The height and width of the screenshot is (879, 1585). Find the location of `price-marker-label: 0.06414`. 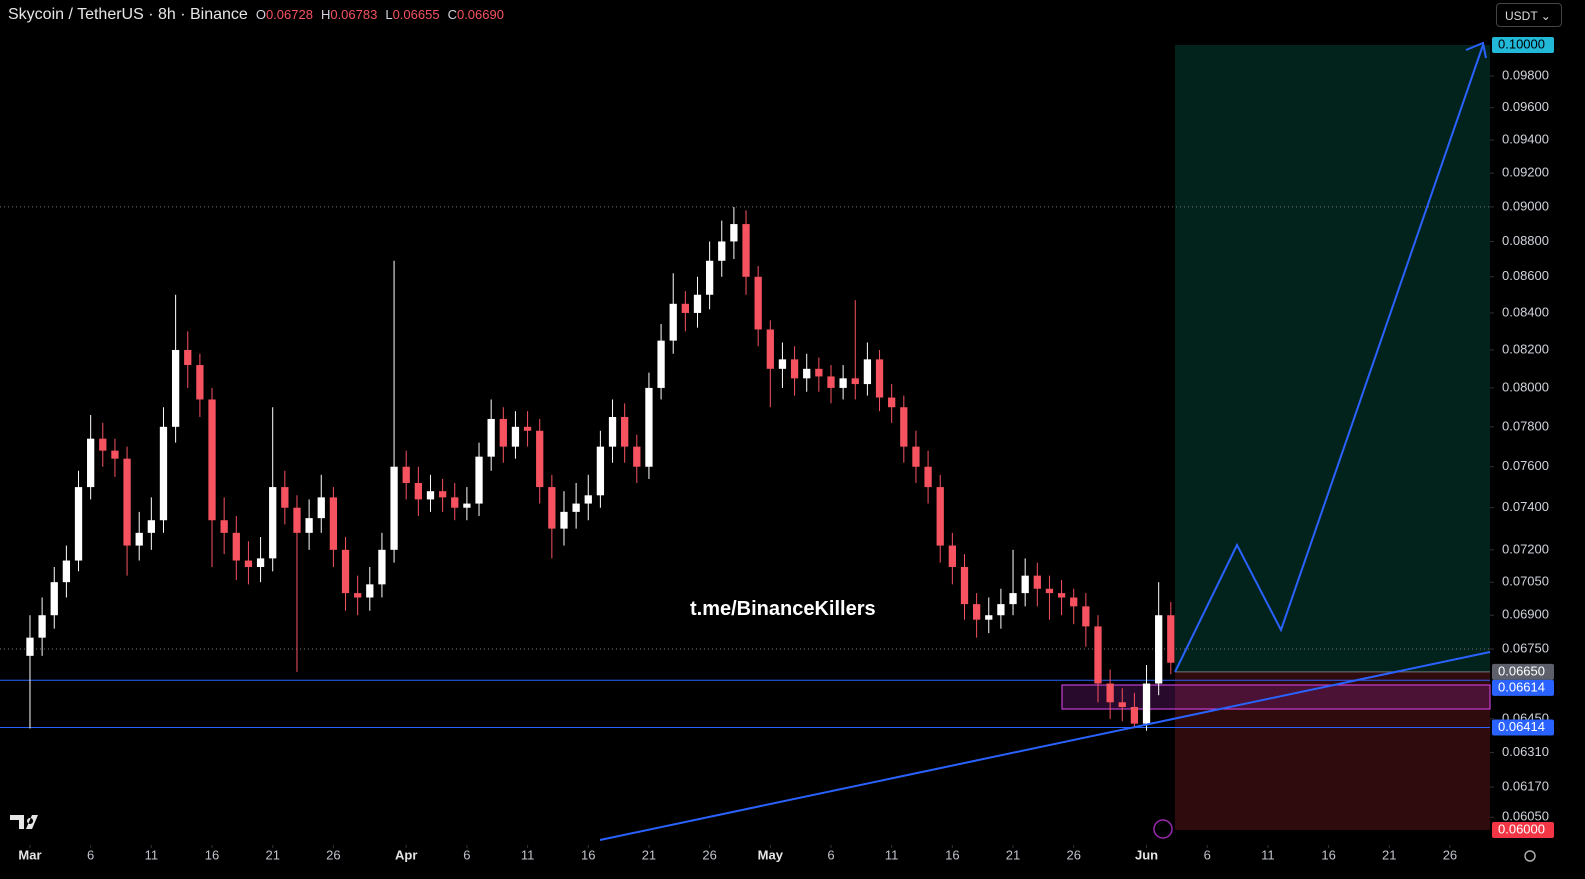

price-marker-label: 0.06414 is located at coordinates (1521, 726).